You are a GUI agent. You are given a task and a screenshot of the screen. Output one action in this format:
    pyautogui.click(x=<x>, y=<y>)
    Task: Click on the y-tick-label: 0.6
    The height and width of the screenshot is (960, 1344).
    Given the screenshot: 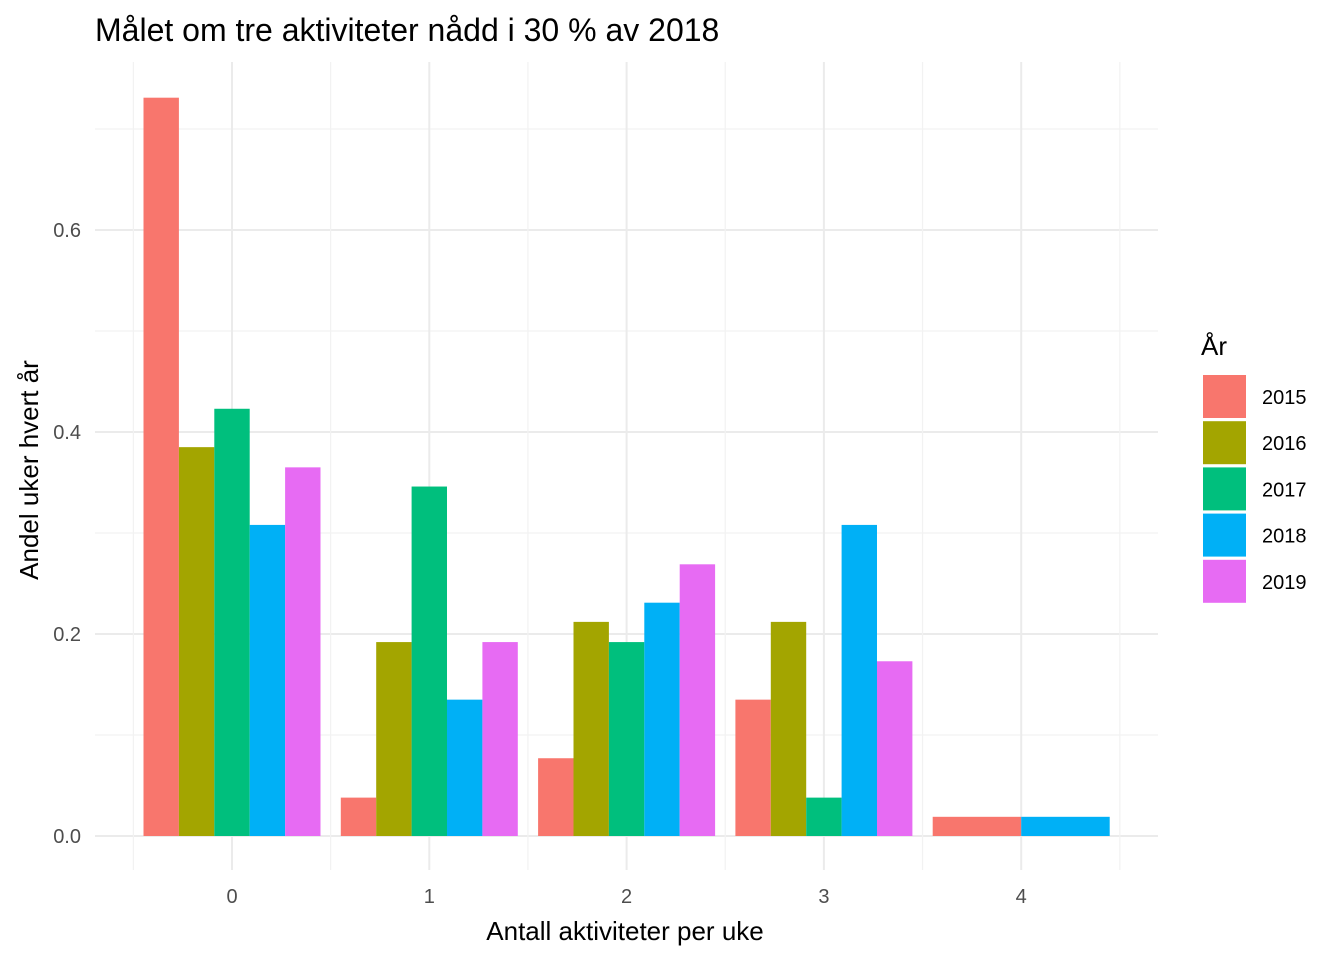 What is the action you would take?
    pyautogui.click(x=67, y=231)
    